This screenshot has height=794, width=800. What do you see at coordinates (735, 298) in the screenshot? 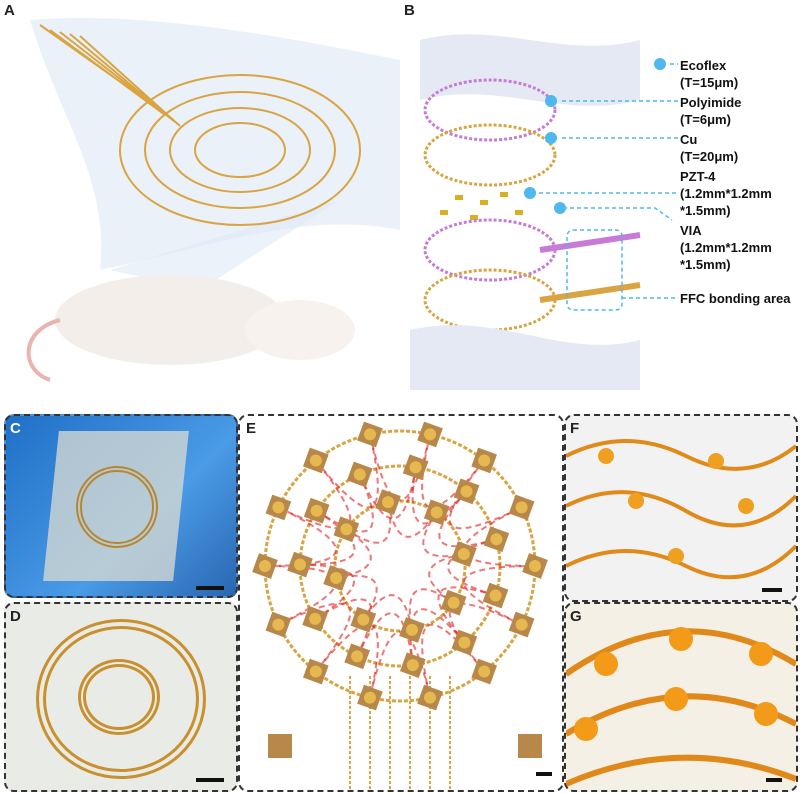
I see `layer-ffc-bonding: FFC bonding area` at bounding box center [735, 298].